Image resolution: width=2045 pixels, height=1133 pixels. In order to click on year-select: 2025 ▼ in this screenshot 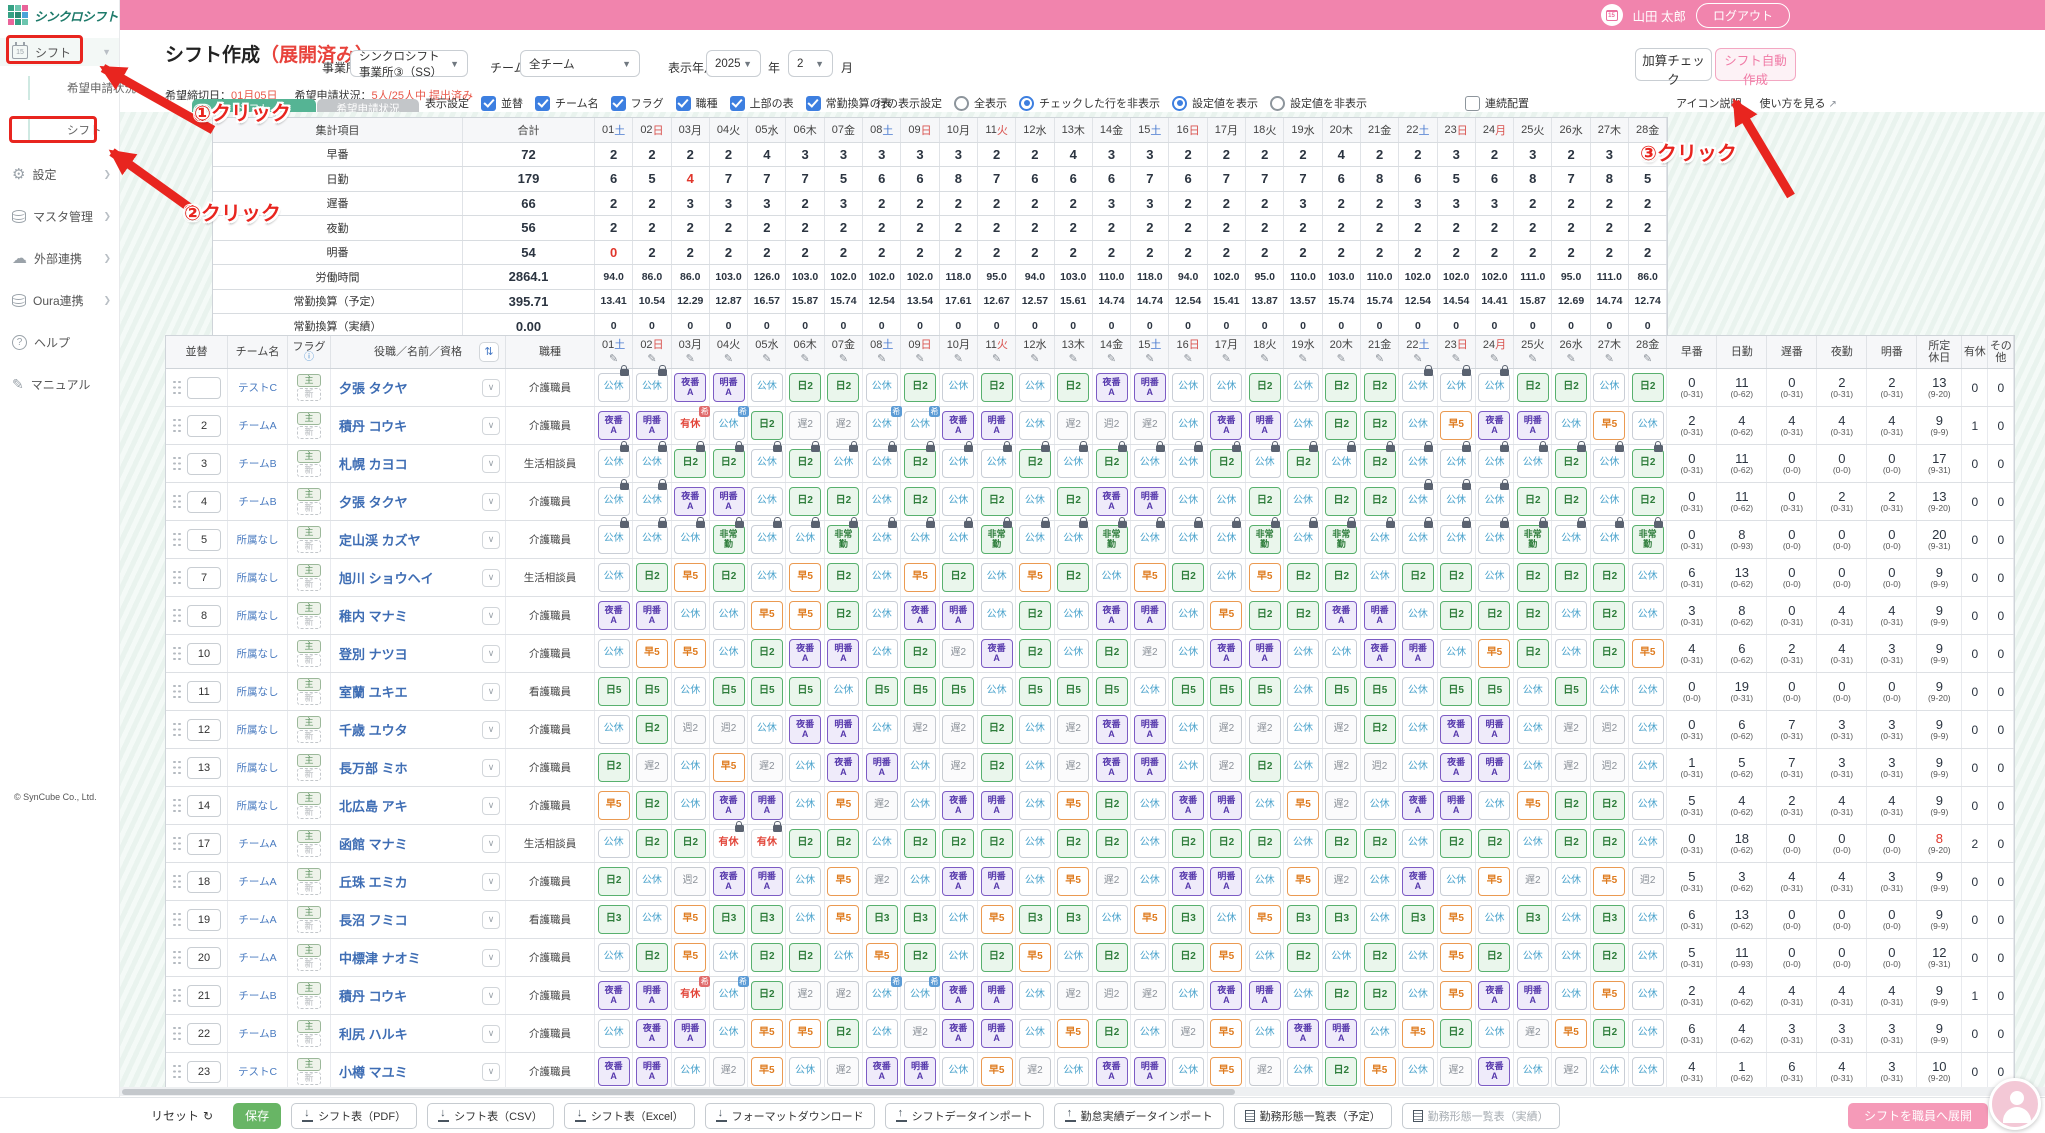, I will do `click(733, 63)`.